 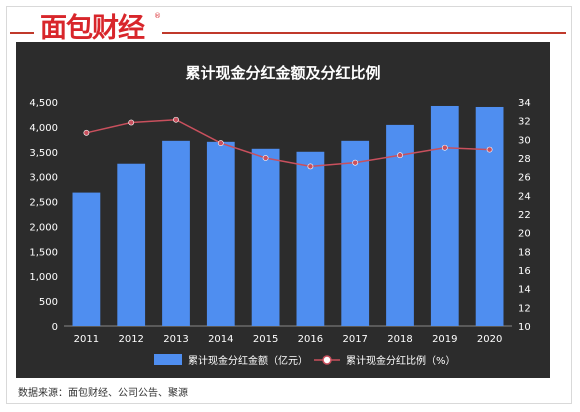 What do you see at coordinates (524, 103) in the screenshot?
I see `y-right-tick-label: 34` at bounding box center [524, 103].